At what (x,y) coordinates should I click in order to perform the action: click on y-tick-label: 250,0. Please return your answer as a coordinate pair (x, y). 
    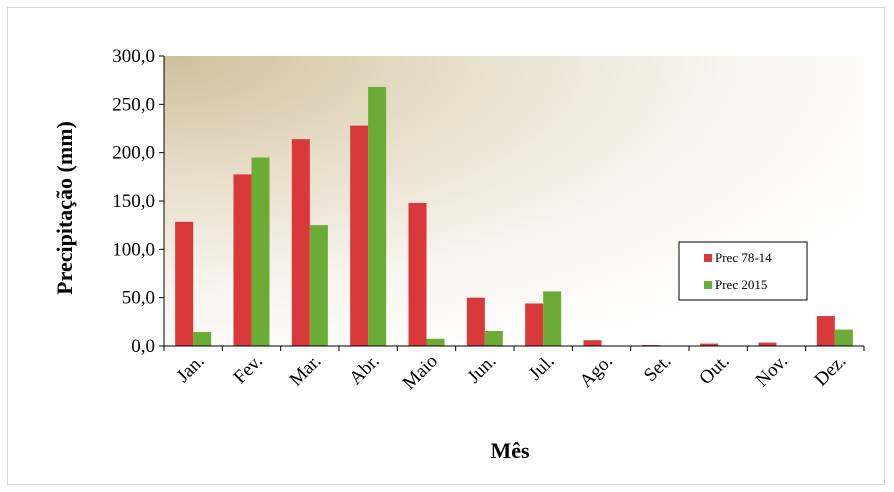
    Looking at the image, I should click on (133, 104).